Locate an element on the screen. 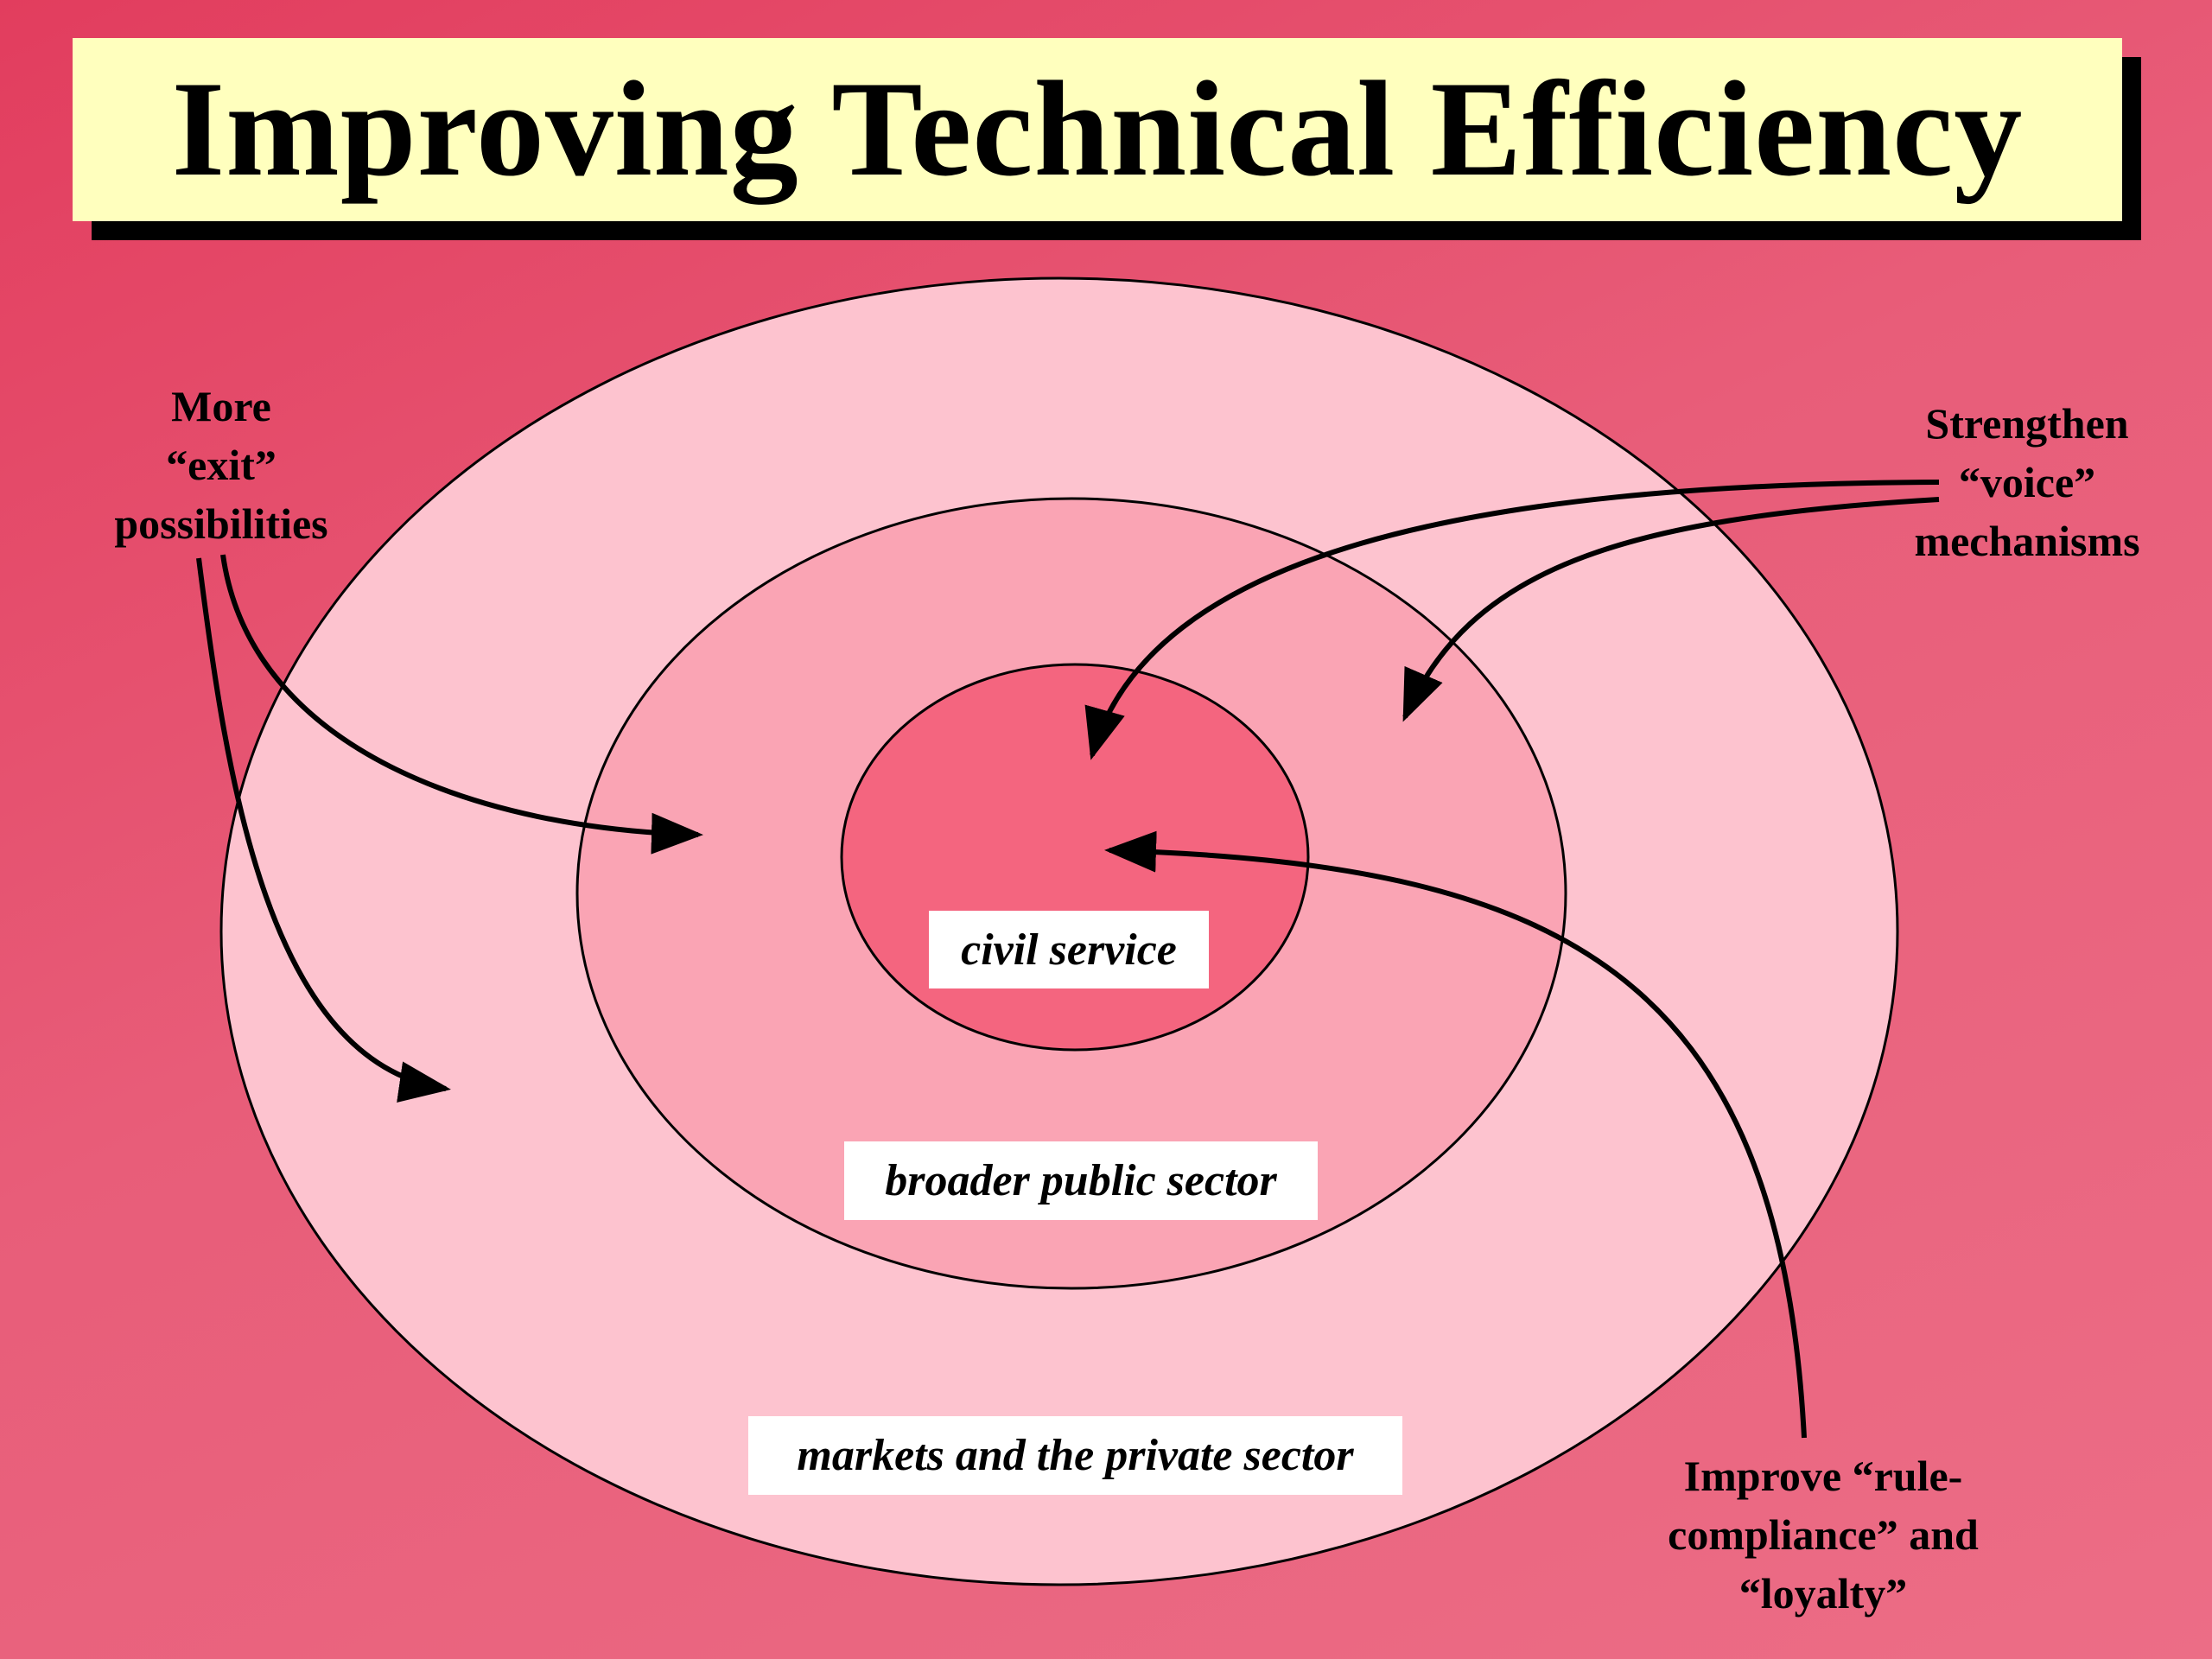  voice-annotation: Strengthen “voice” mechanisms is located at coordinates (2027, 482).